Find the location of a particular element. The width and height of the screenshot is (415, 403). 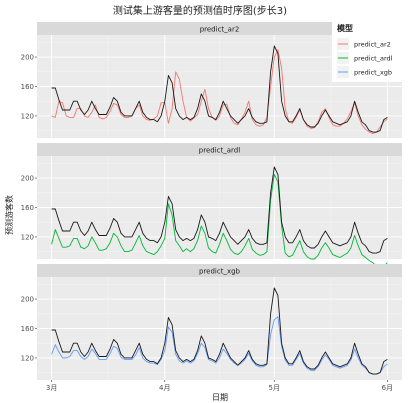

x-tick-label: 5月 is located at coordinates (274, 388).